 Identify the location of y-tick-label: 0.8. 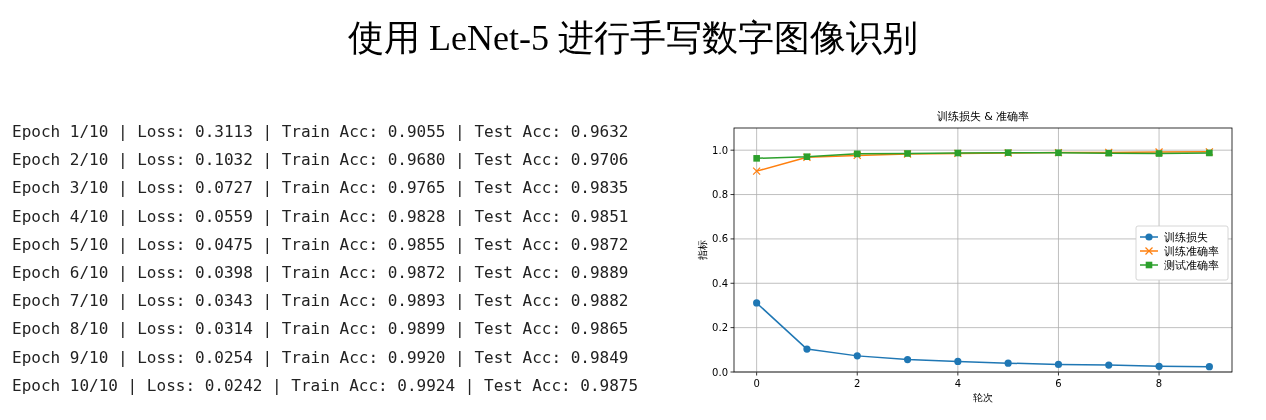
(720, 195).